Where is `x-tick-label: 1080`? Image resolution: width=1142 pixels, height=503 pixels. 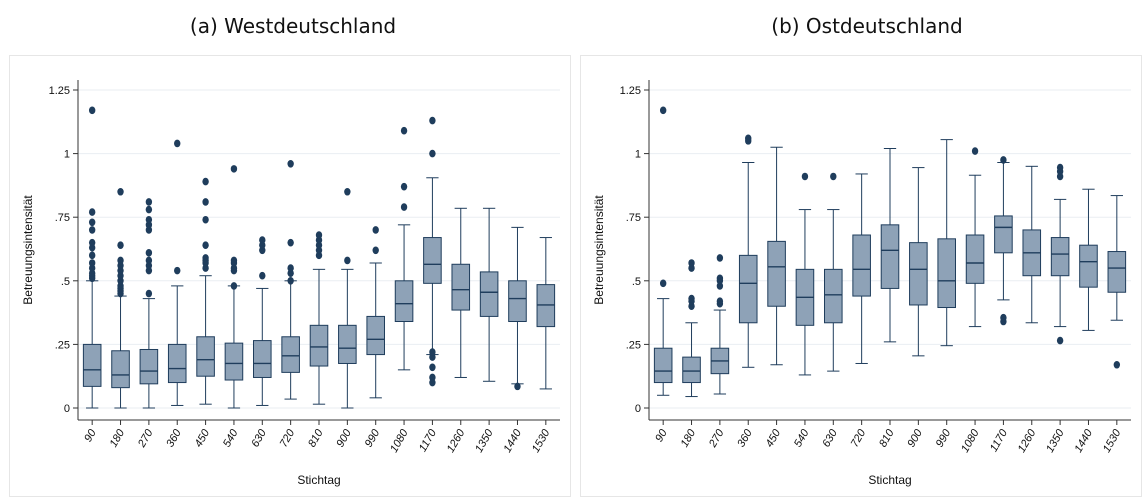
x-tick-label: 1080 is located at coordinates (399, 441).